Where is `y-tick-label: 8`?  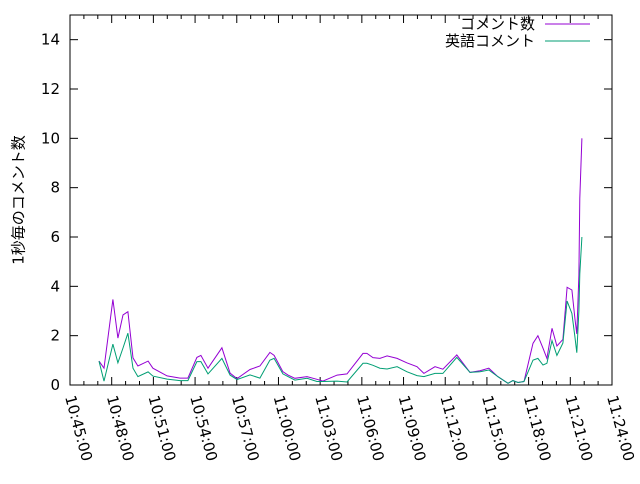 y-tick-label: 8 is located at coordinates (55, 188).